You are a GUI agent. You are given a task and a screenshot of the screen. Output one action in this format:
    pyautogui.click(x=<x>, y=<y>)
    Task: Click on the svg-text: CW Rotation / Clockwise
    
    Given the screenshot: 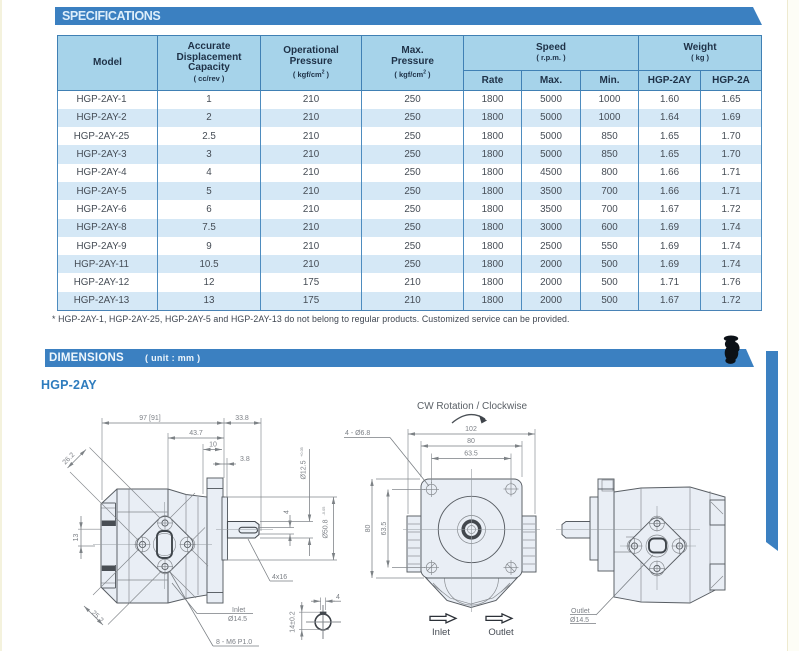 What is the action you would take?
    pyautogui.click(x=472, y=406)
    